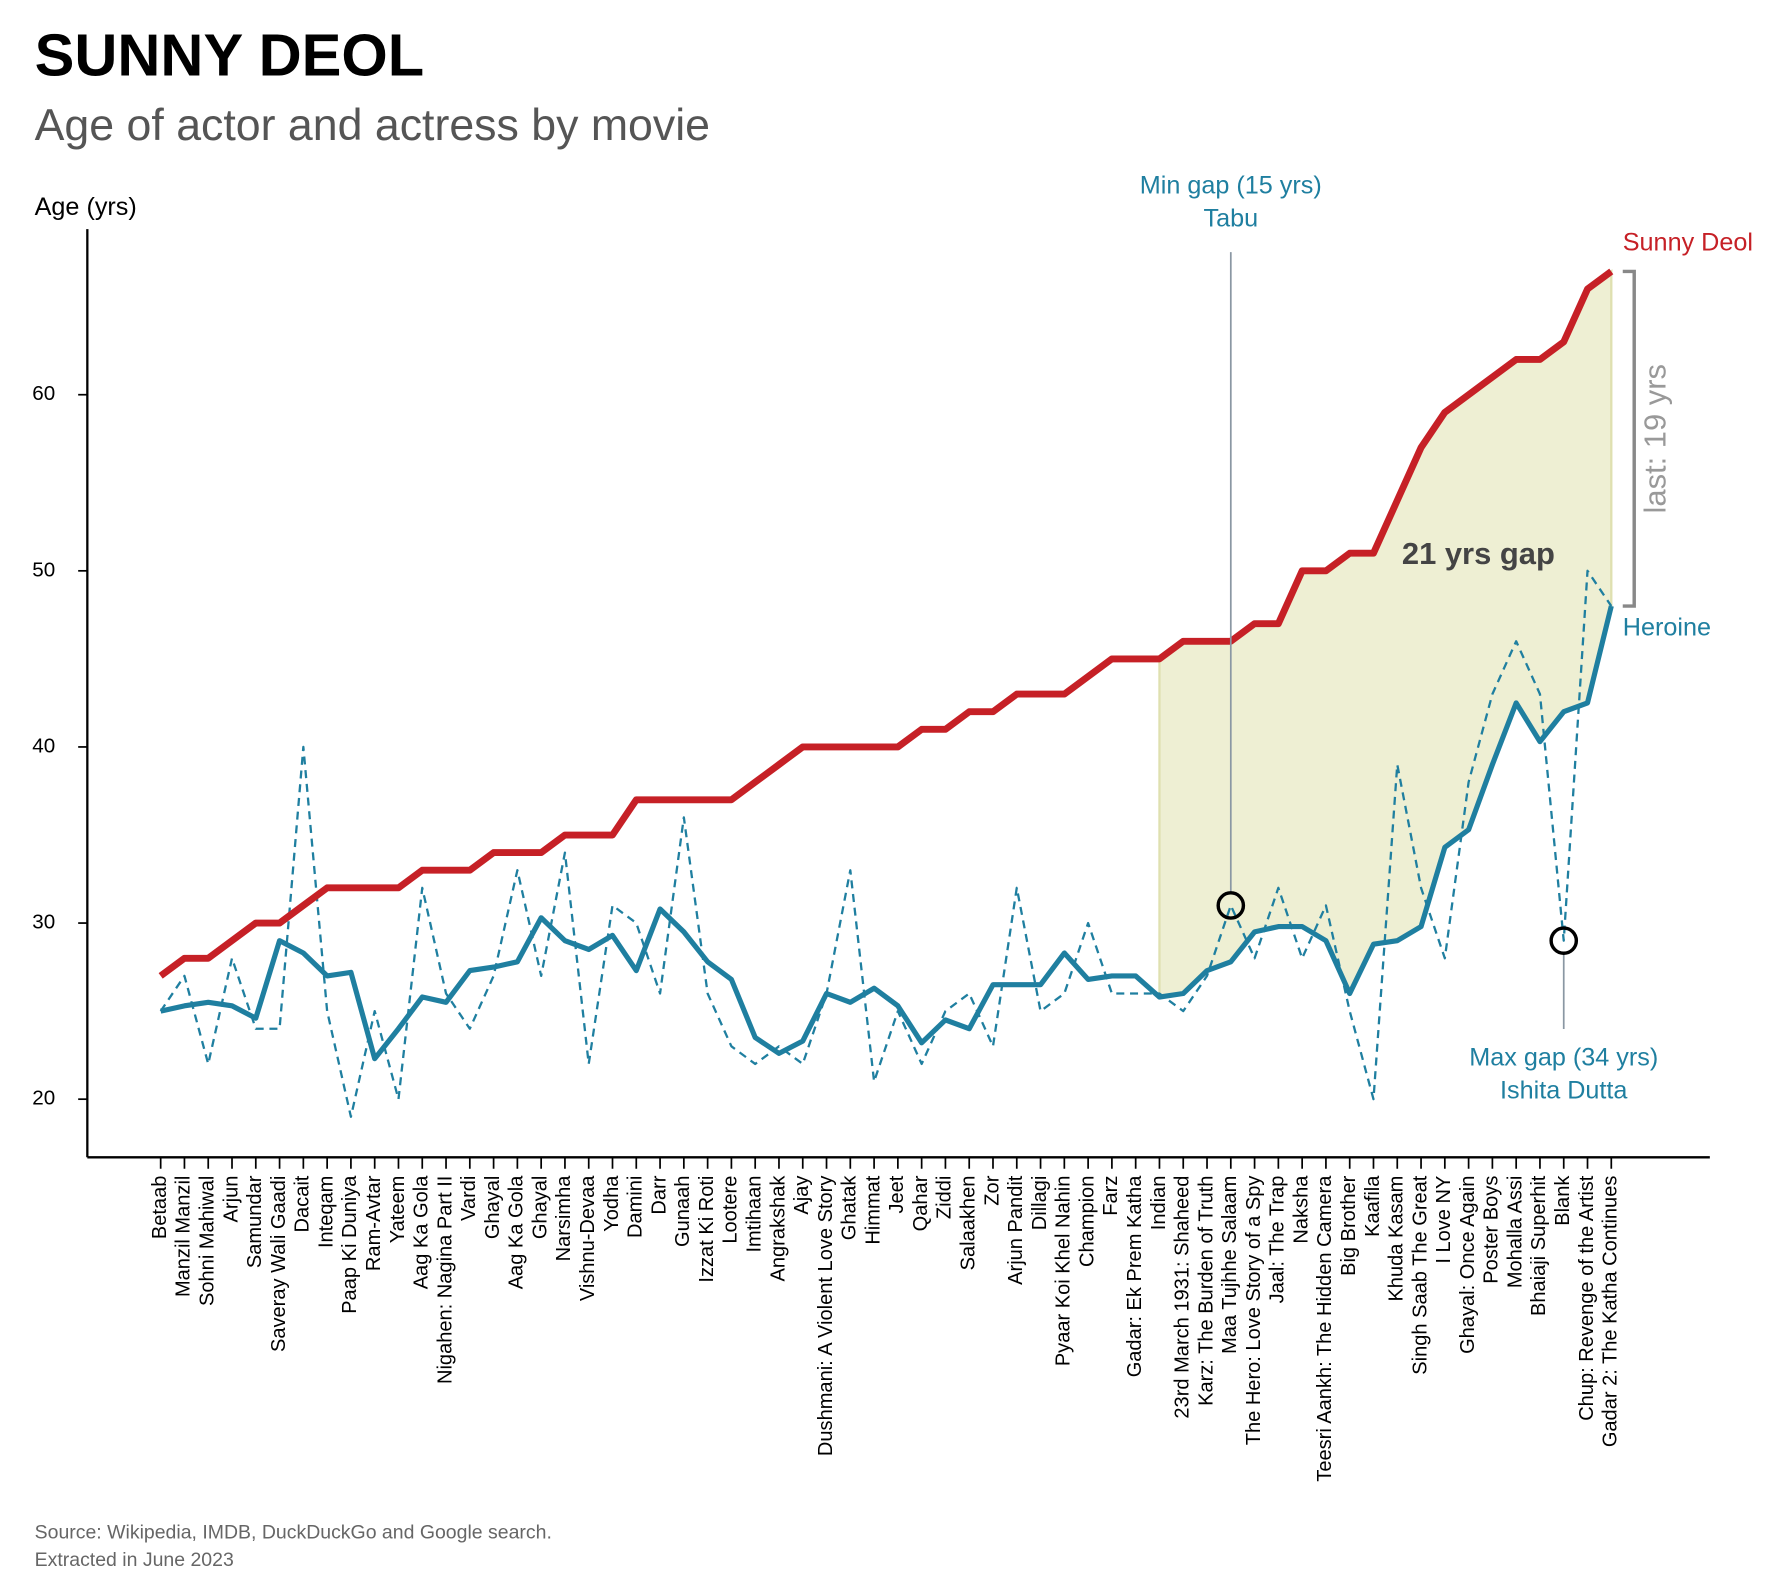  I want to click on x-tick-label: Lootere, so click(731, 1210).